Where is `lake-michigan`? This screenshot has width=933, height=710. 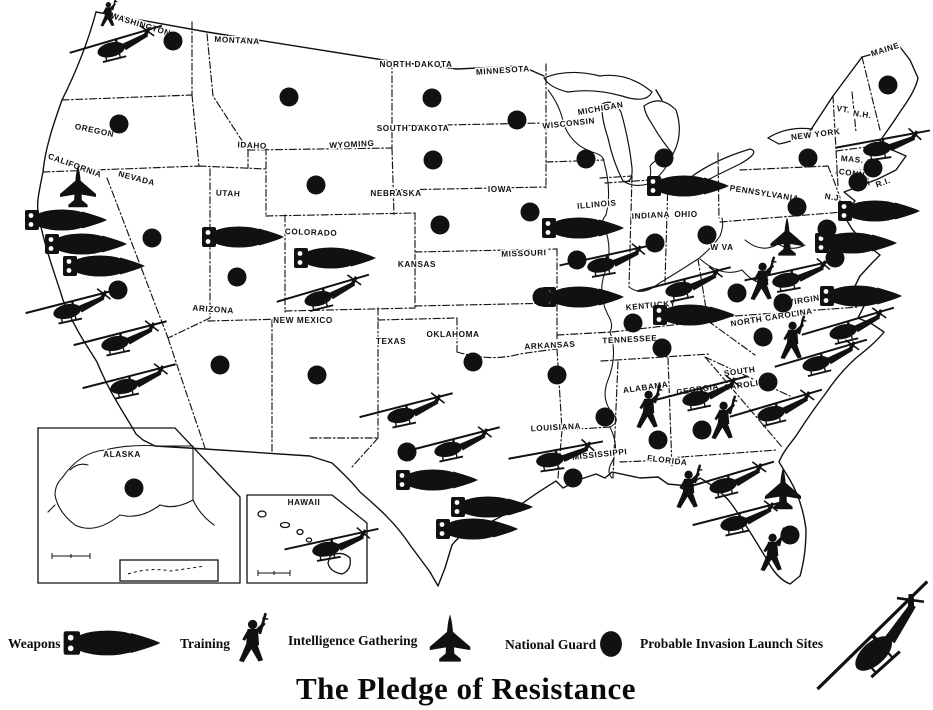 lake-michigan is located at coordinates (617, 142).